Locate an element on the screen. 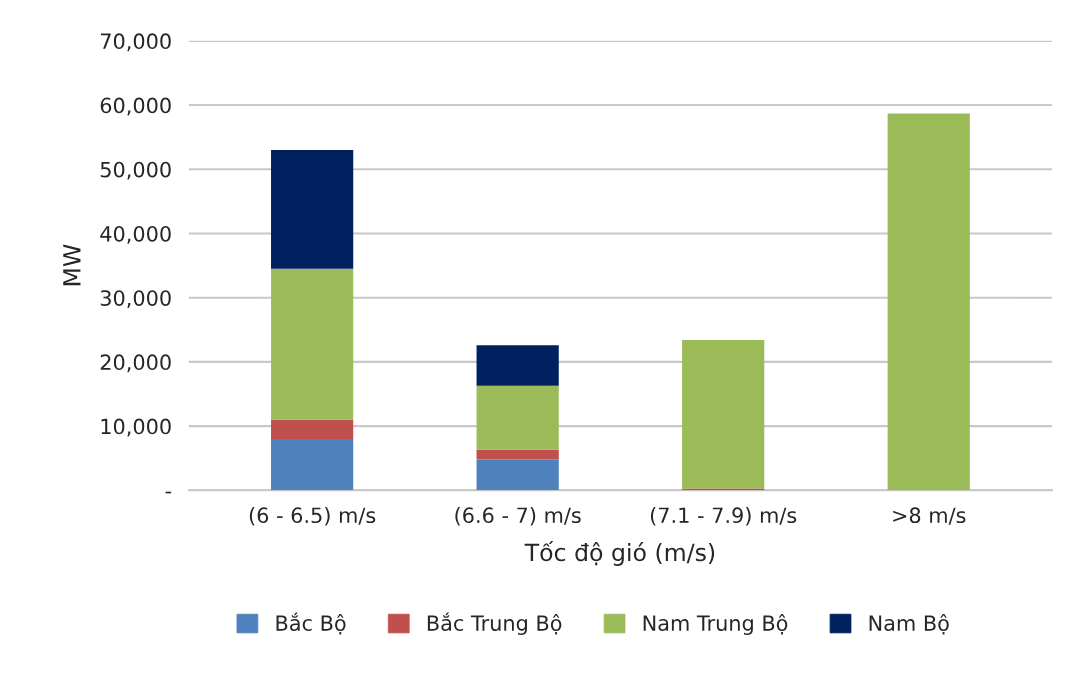 This screenshot has width=1079, height=681. x-tick-label: (6.6 - 7) m/s is located at coordinates (518, 516).